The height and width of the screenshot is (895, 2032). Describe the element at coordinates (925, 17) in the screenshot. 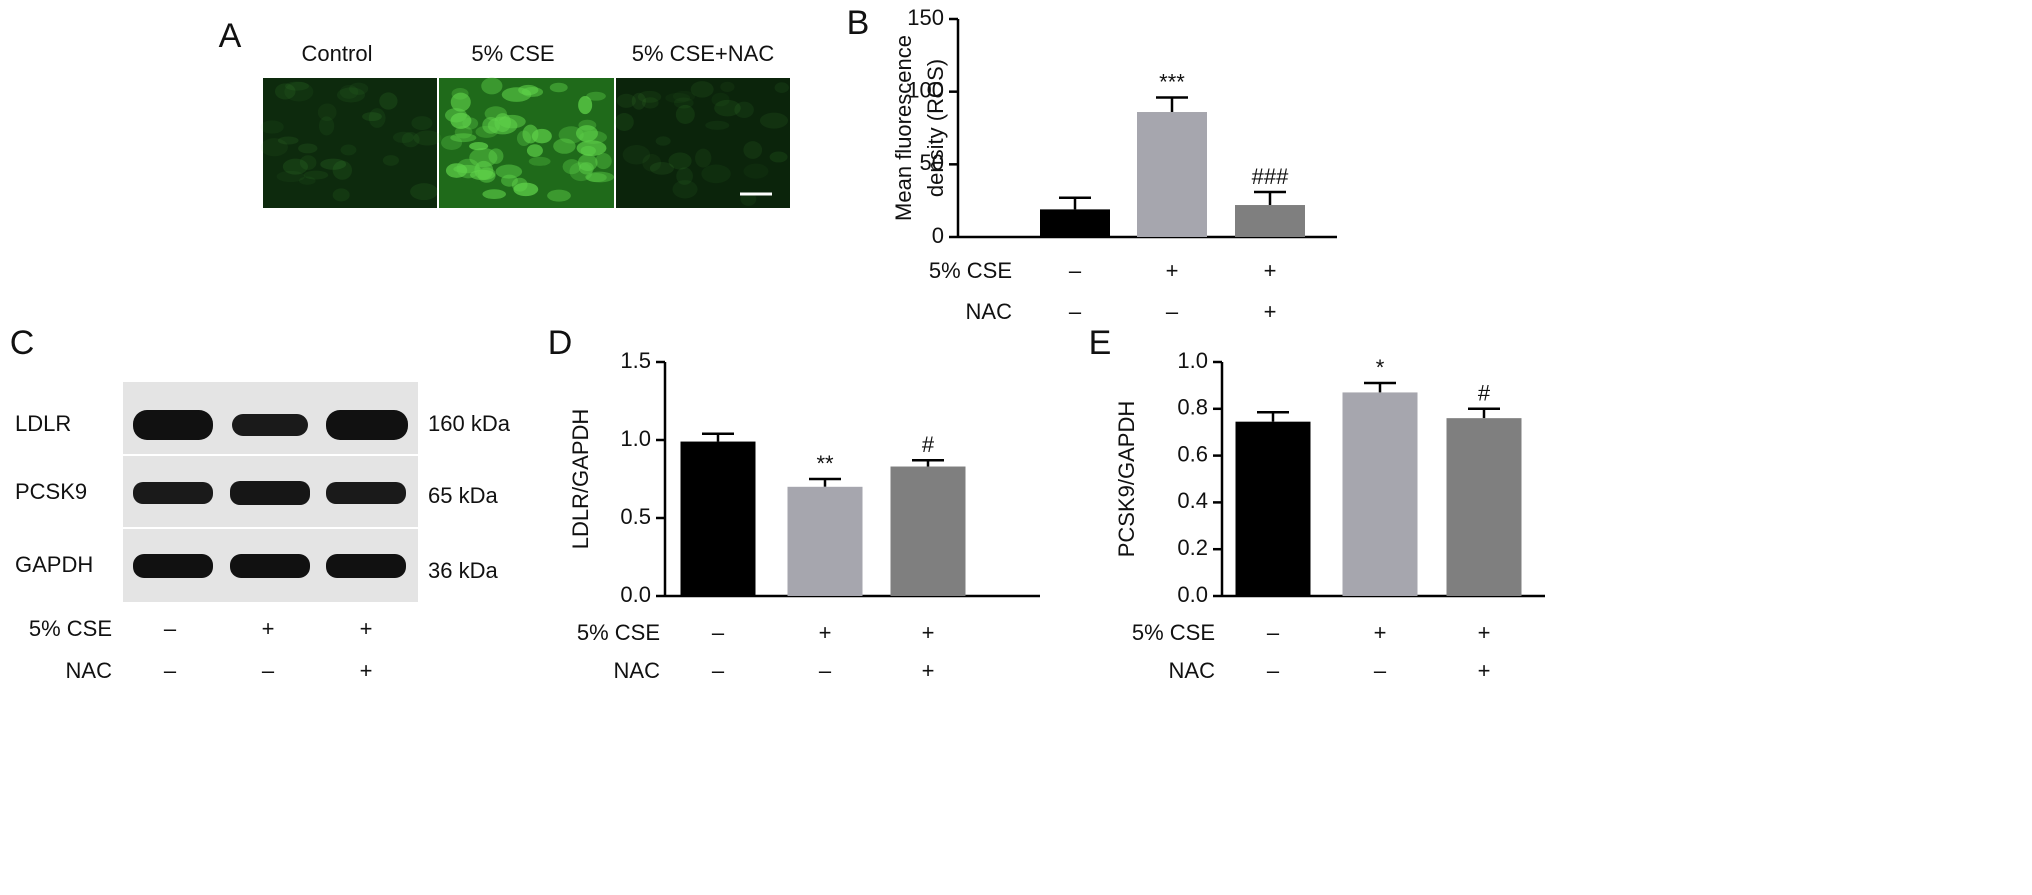

I see `y-tick-label: 150` at that location.